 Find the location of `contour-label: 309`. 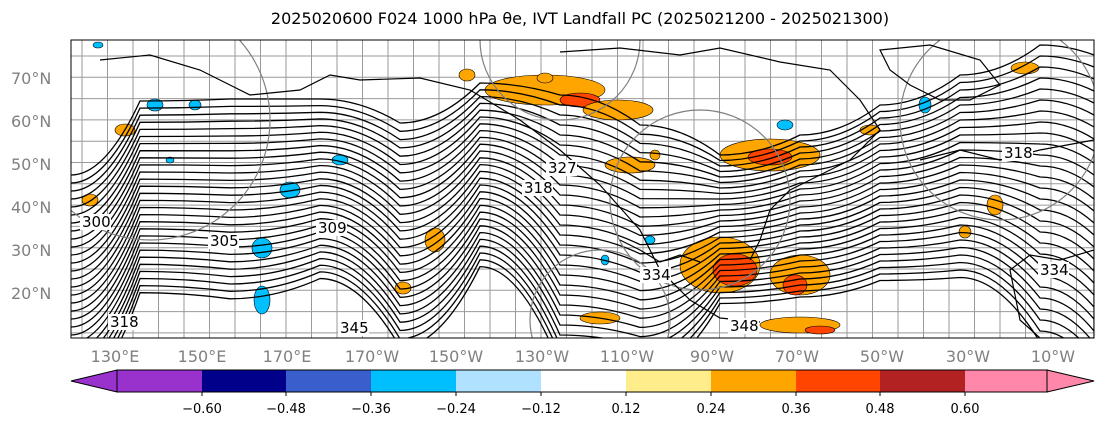

contour-label: 309 is located at coordinates (332, 228).